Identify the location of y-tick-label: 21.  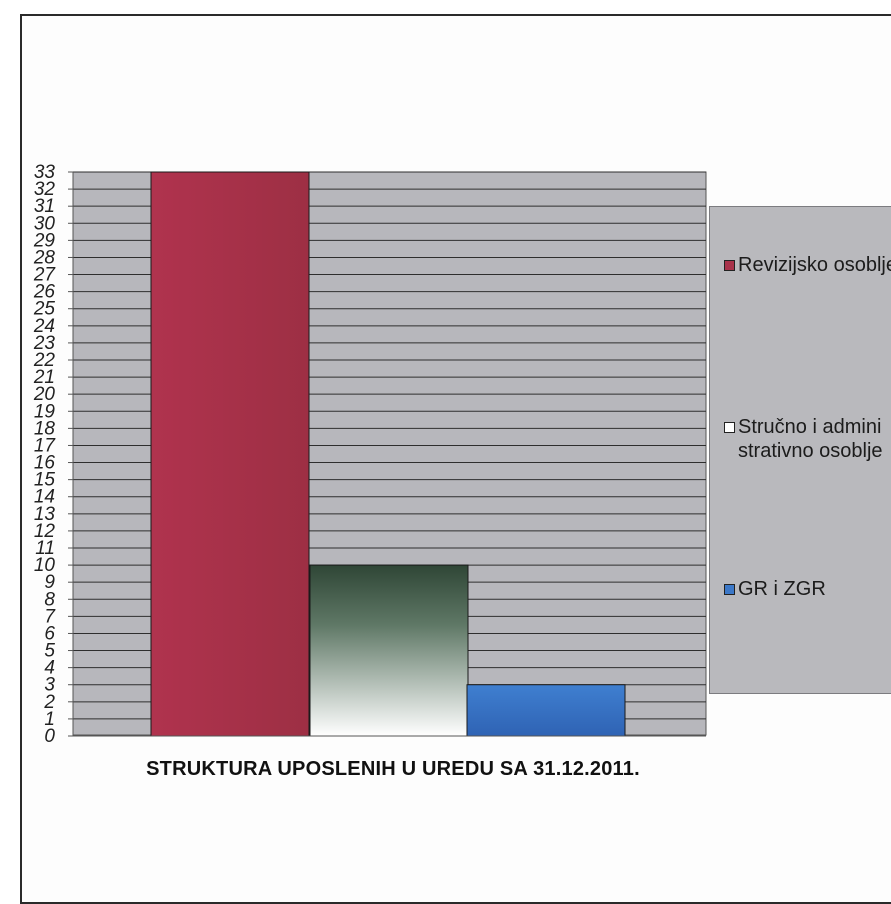
(44, 377).